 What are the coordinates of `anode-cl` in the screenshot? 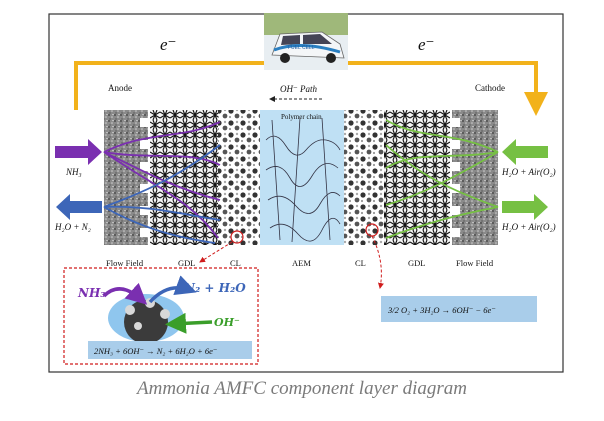 It's located at (239, 177).